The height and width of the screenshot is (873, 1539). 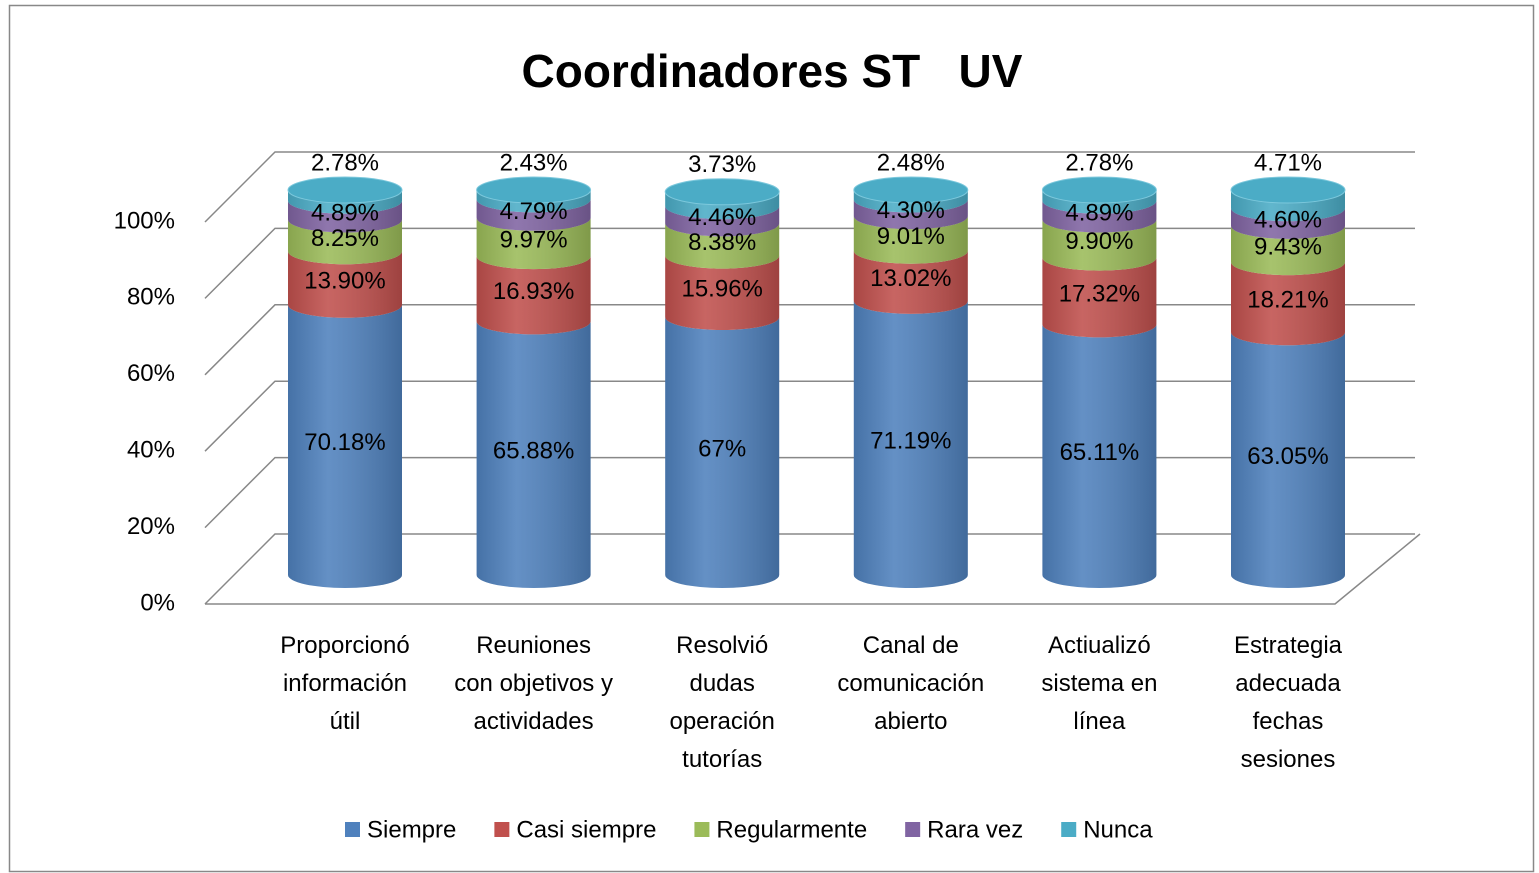 What do you see at coordinates (345, 683) in the screenshot?
I see `x-tick-label: Proporcionó información útil` at bounding box center [345, 683].